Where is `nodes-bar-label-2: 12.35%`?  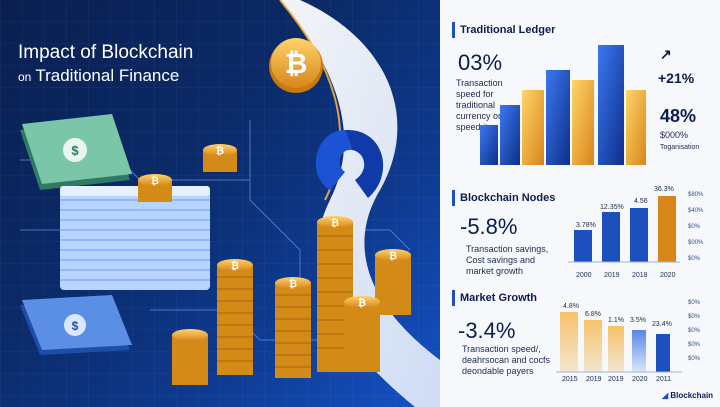 nodes-bar-label-2: 12.35% is located at coordinates (612, 207).